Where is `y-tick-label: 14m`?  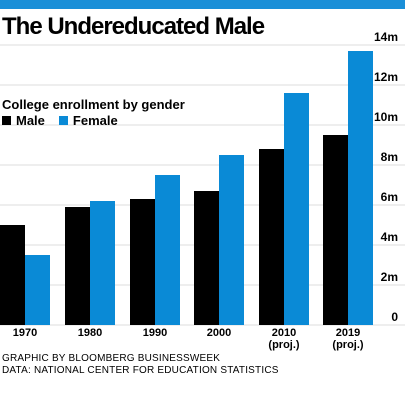 y-tick-label: 14m is located at coordinates (386, 37).